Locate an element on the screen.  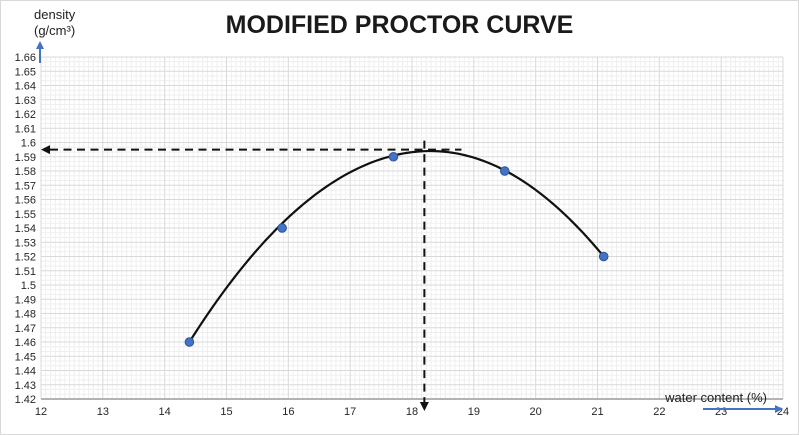
y-tick-label: 1.42 is located at coordinates (25, 400).